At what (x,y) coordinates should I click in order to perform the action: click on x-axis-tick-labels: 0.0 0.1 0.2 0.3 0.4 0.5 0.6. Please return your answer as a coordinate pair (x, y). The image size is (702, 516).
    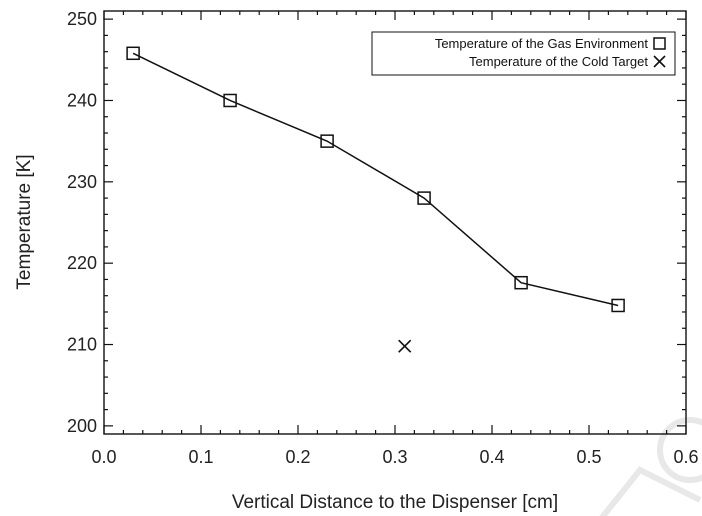
    Looking at the image, I should click on (394, 457).